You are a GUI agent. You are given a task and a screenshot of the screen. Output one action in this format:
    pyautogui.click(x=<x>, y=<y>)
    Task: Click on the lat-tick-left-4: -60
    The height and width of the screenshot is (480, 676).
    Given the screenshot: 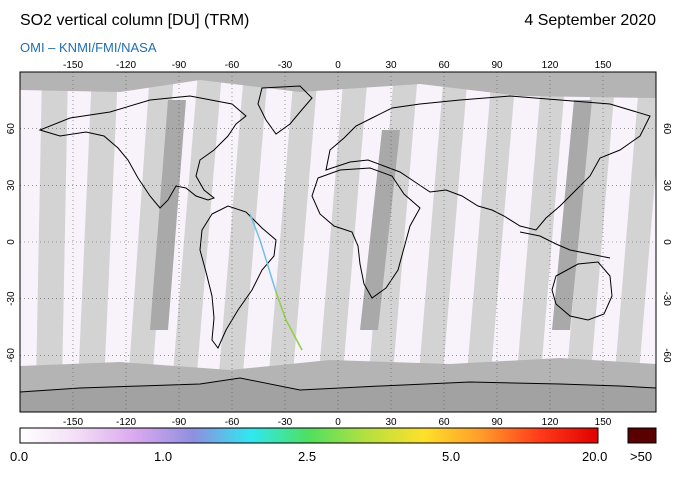 What is the action you would take?
    pyautogui.click(x=11, y=355)
    